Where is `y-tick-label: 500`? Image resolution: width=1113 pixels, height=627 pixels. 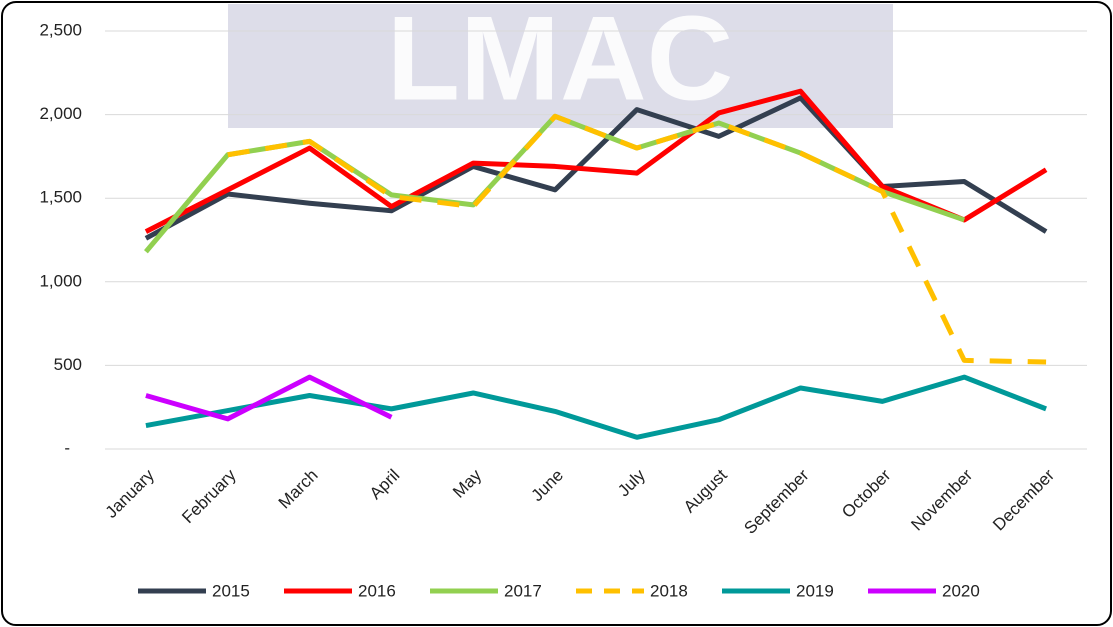 y-tick-label: 500 is located at coordinates (68, 364).